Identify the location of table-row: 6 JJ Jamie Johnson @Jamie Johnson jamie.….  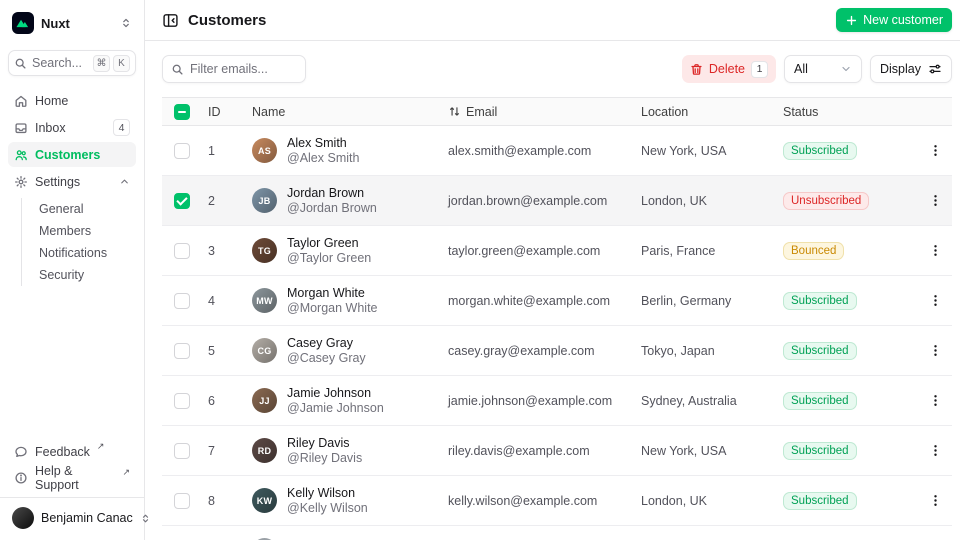
(557, 400).